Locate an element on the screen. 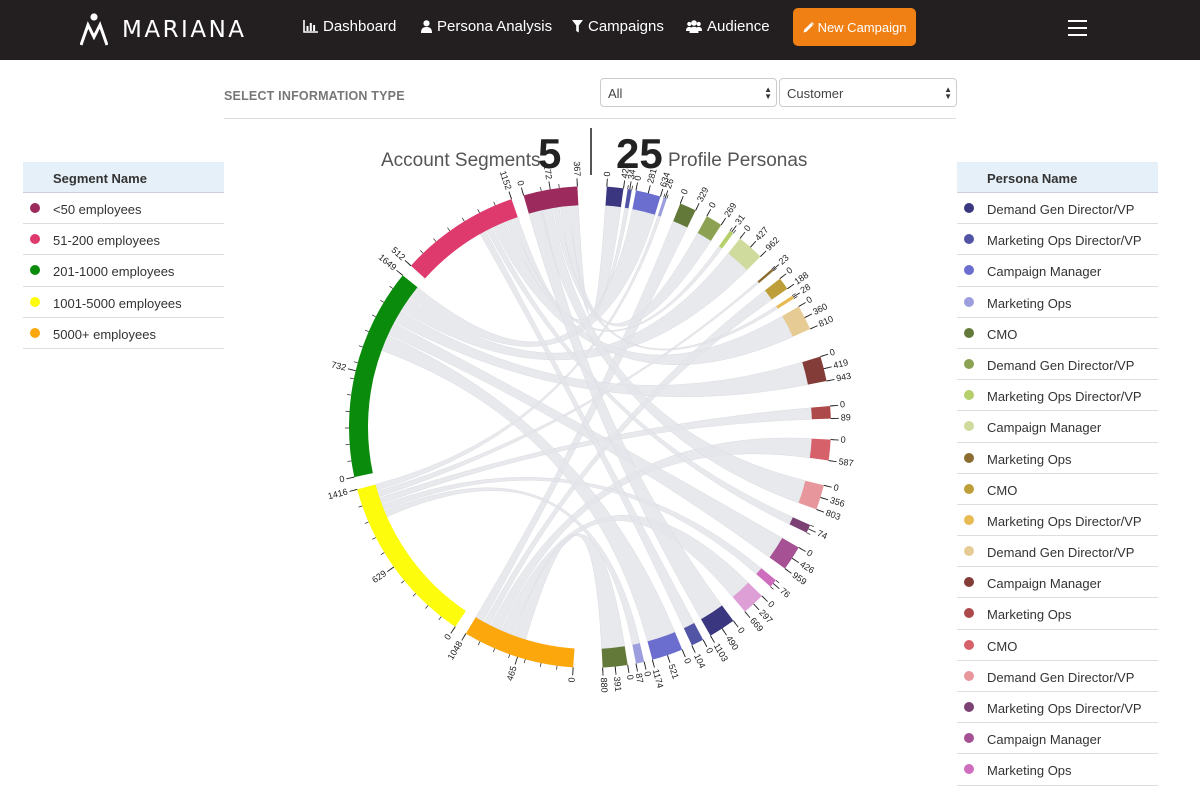 This screenshot has width=1200, height=788. menu-toggle-icon is located at coordinates (1077, 28).